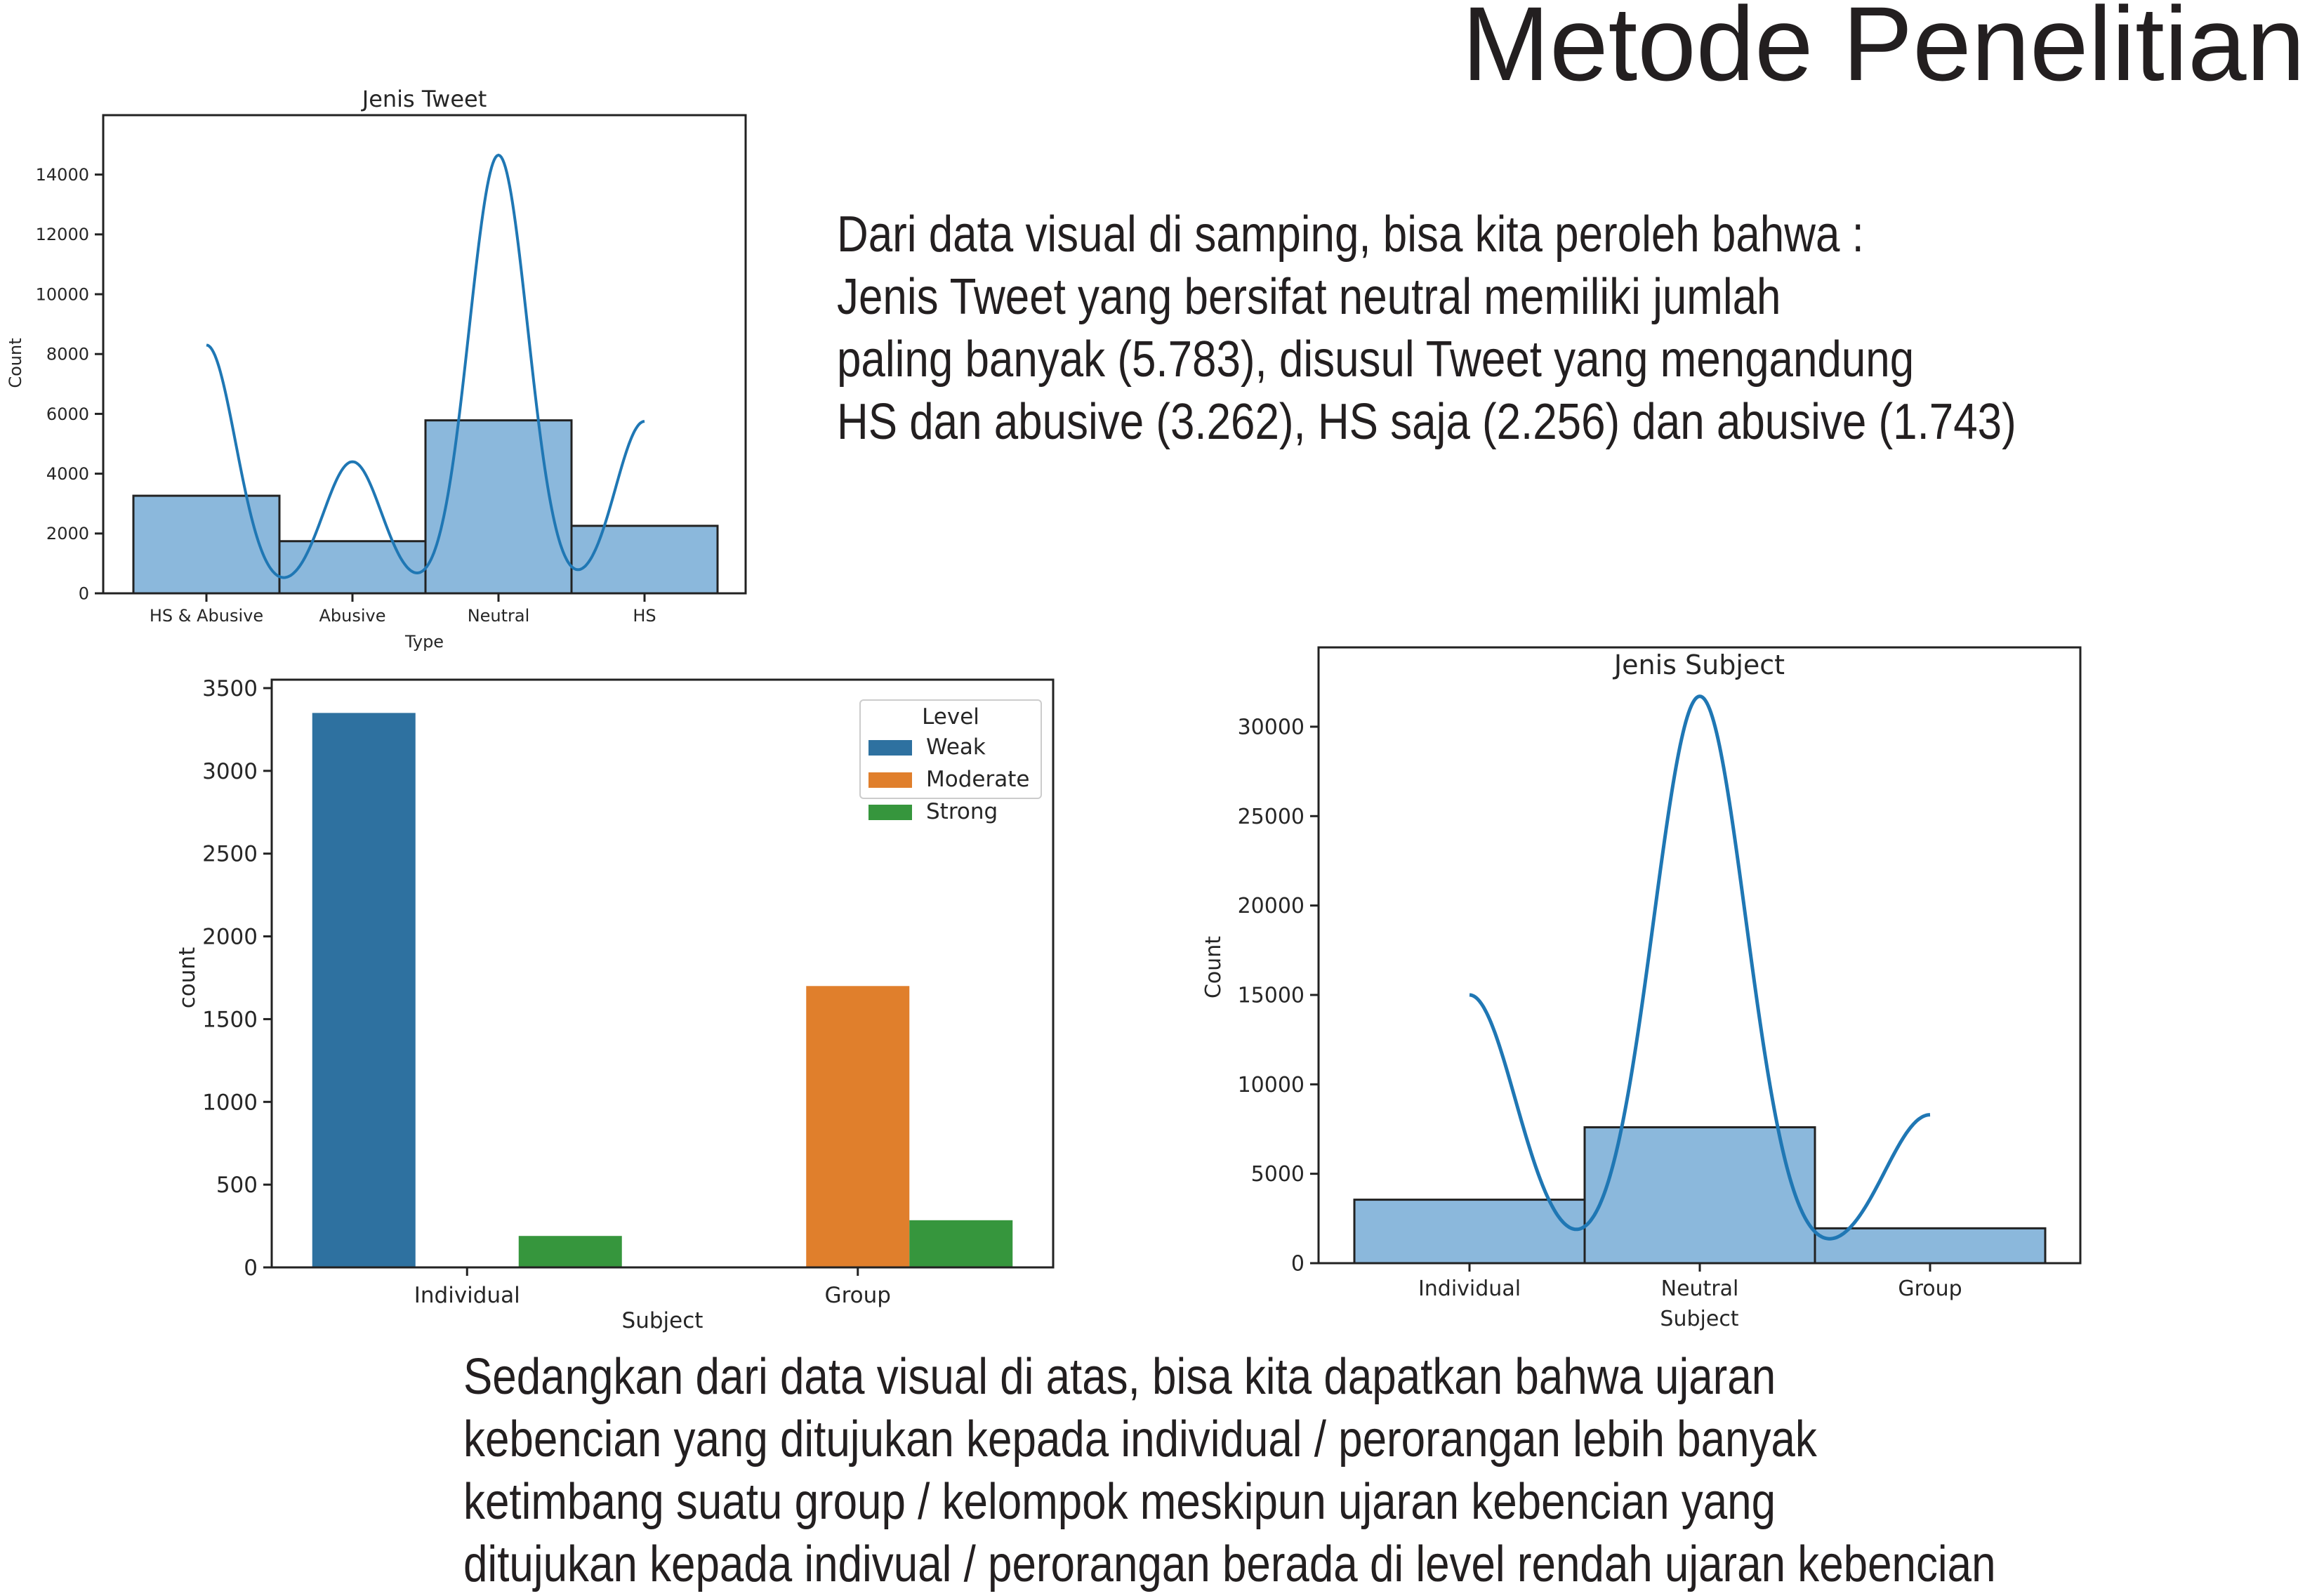 Image resolution: width=2305 pixels, height=1596 pixels. What do you see at coordinates (364, 990) in the screenshot?
I see `bar-weak-individual` at bounding box center [364, 990].